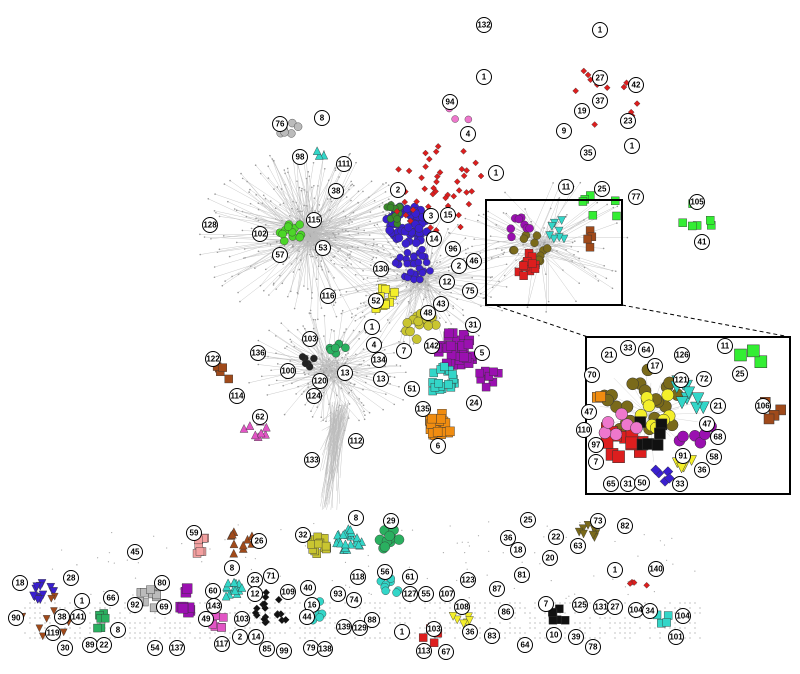 This screenshot has width=800, height=674. What do you see at coordinates (300, 157) in the screenshot?
I see `node-label: 98` at bounding box center [300, 157].